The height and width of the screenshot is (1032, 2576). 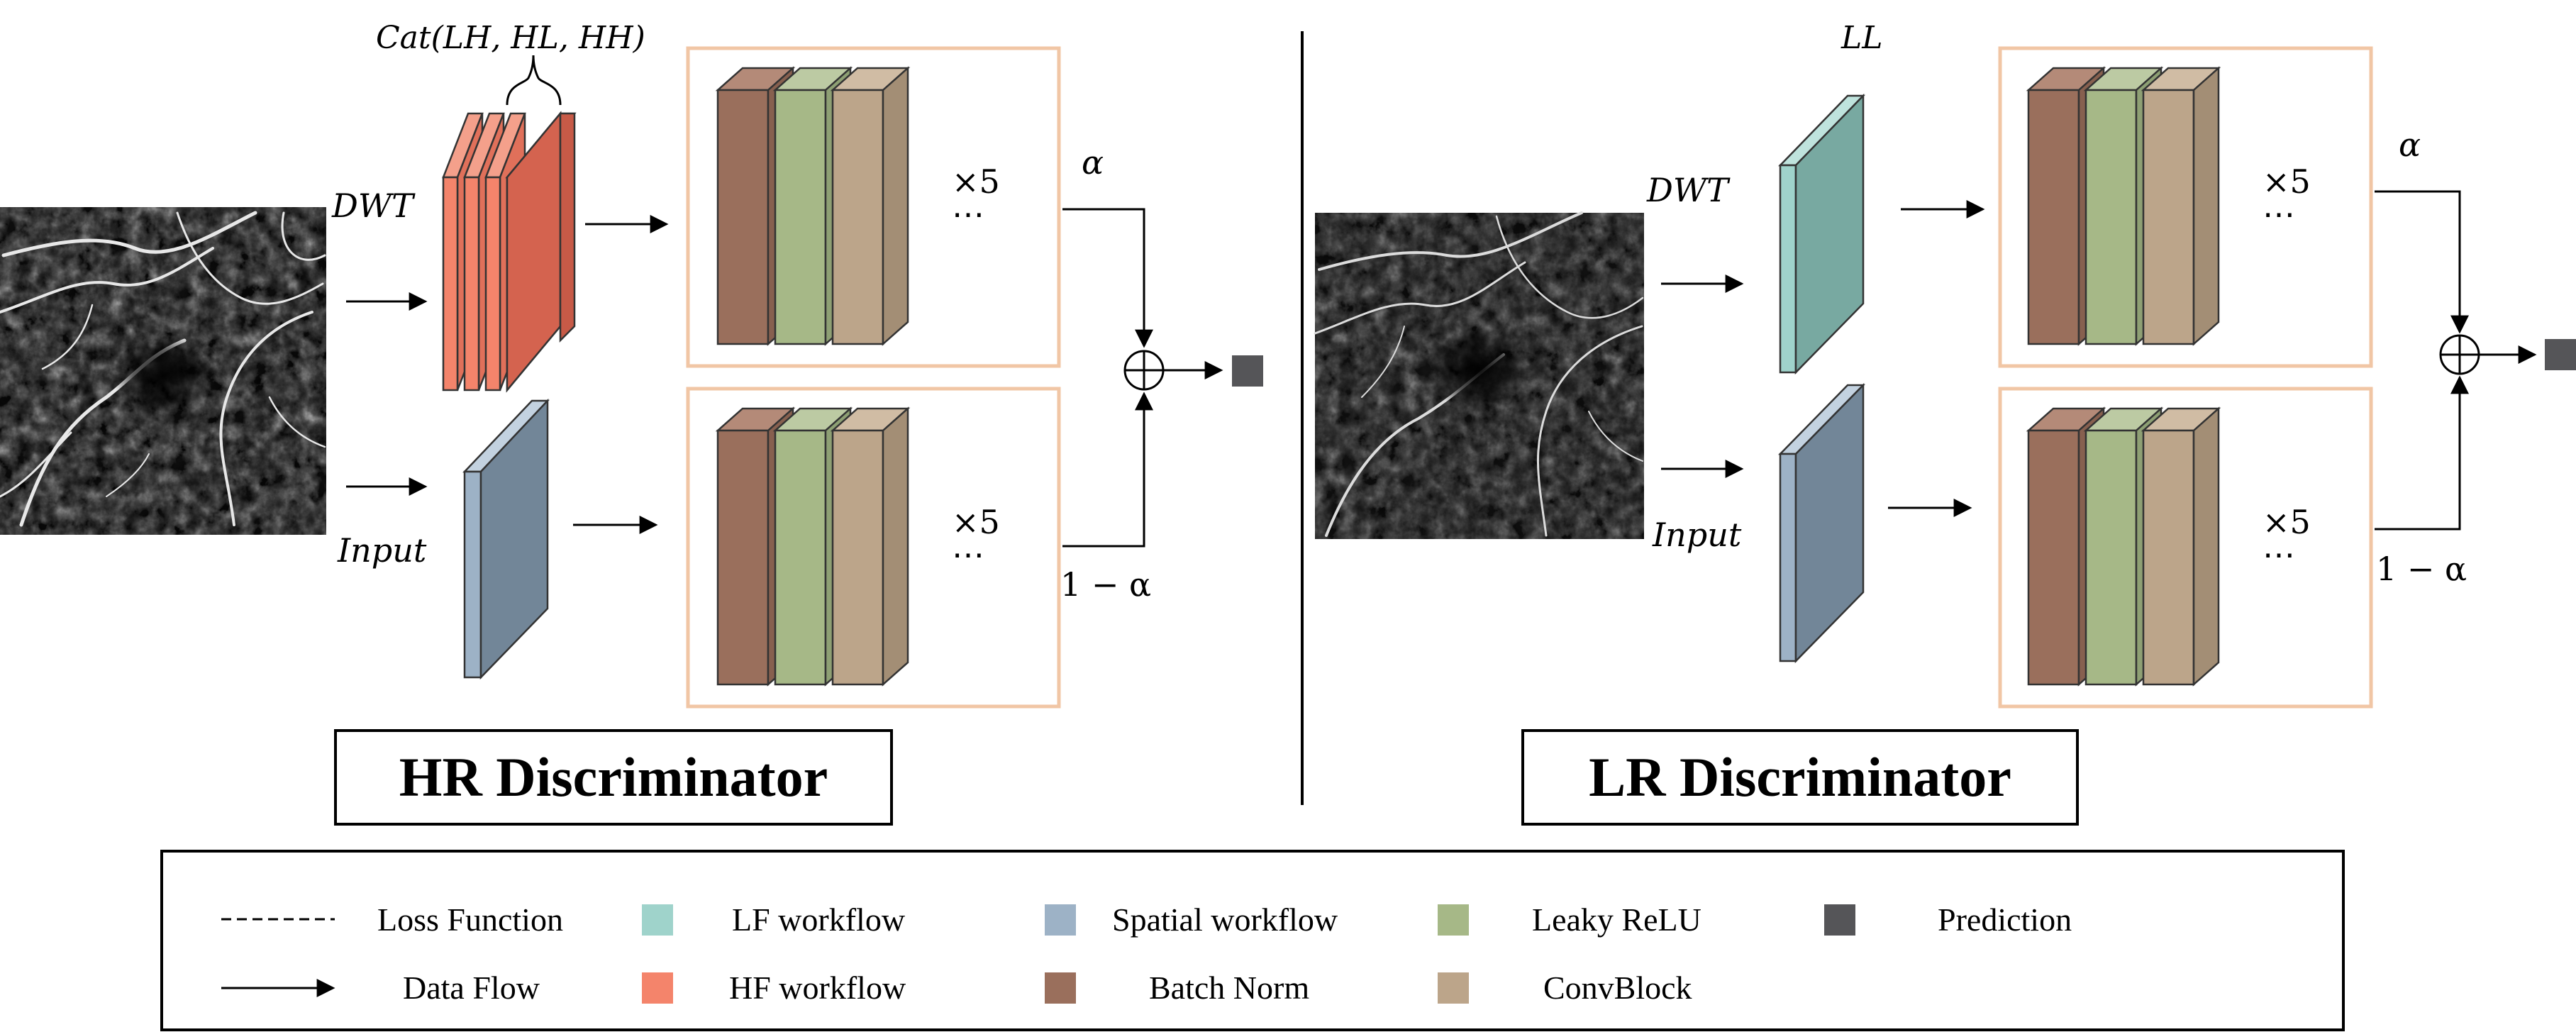 I want to click on hr-bottom-repeat: ×5, so click(x=976, y=522).